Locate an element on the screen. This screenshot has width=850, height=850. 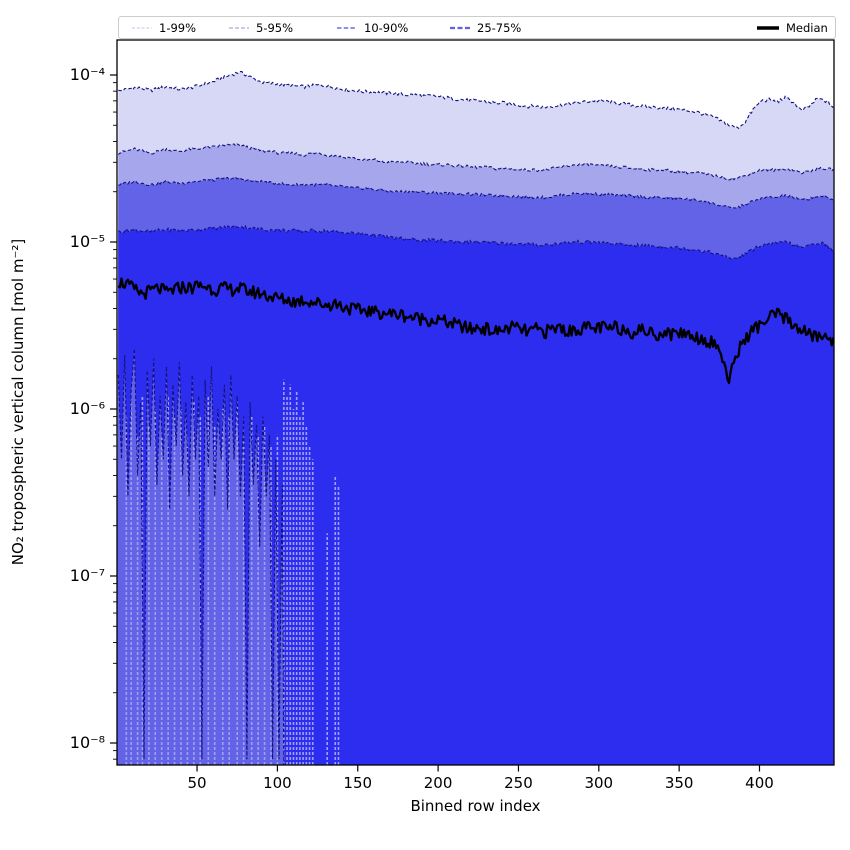
x-tick-label: 50 is located at coordinates (197, 783).